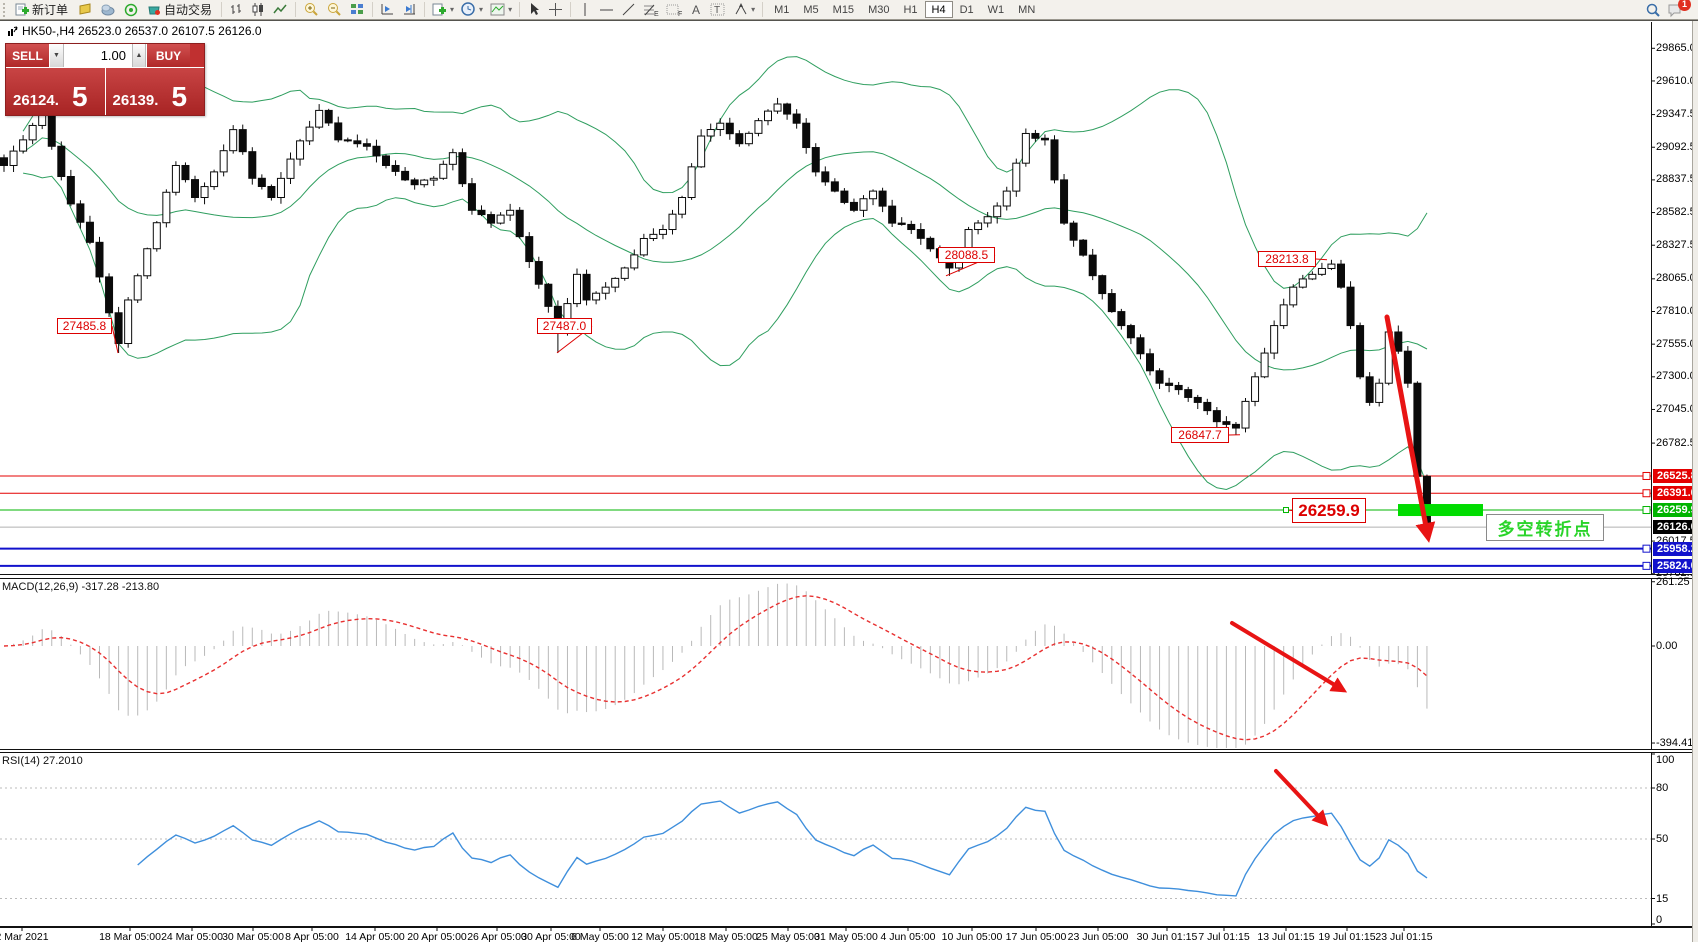  I want to click on line-chart-button, so click(280, 10).